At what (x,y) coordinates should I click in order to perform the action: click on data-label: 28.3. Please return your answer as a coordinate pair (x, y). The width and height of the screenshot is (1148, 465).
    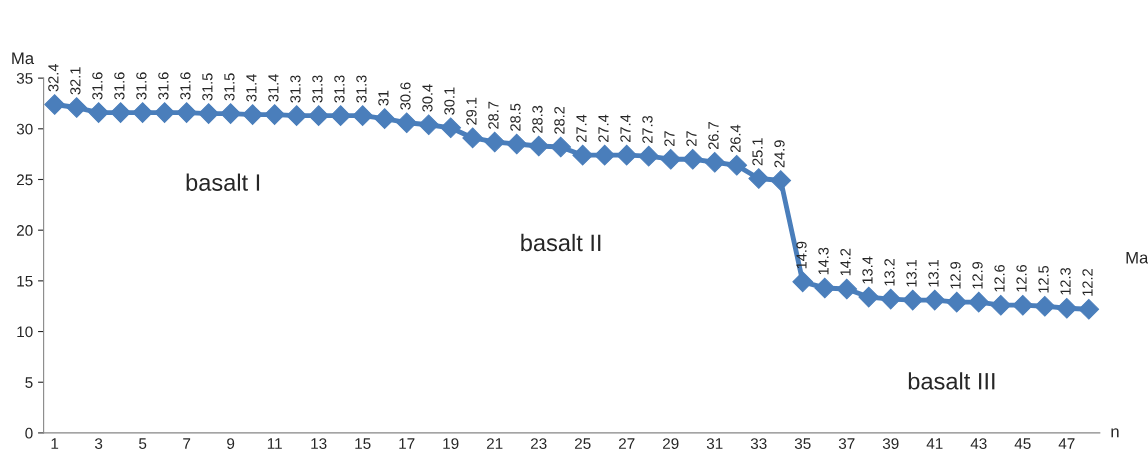
    Looking at the image, I should click on (537, 119).